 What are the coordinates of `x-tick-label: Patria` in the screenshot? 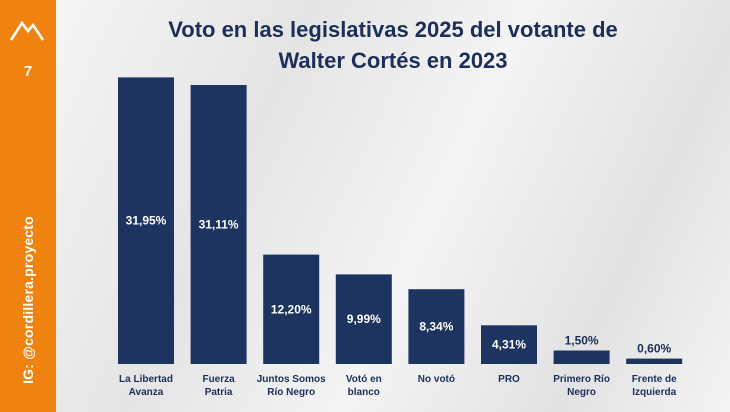 It's located at (219, 392).